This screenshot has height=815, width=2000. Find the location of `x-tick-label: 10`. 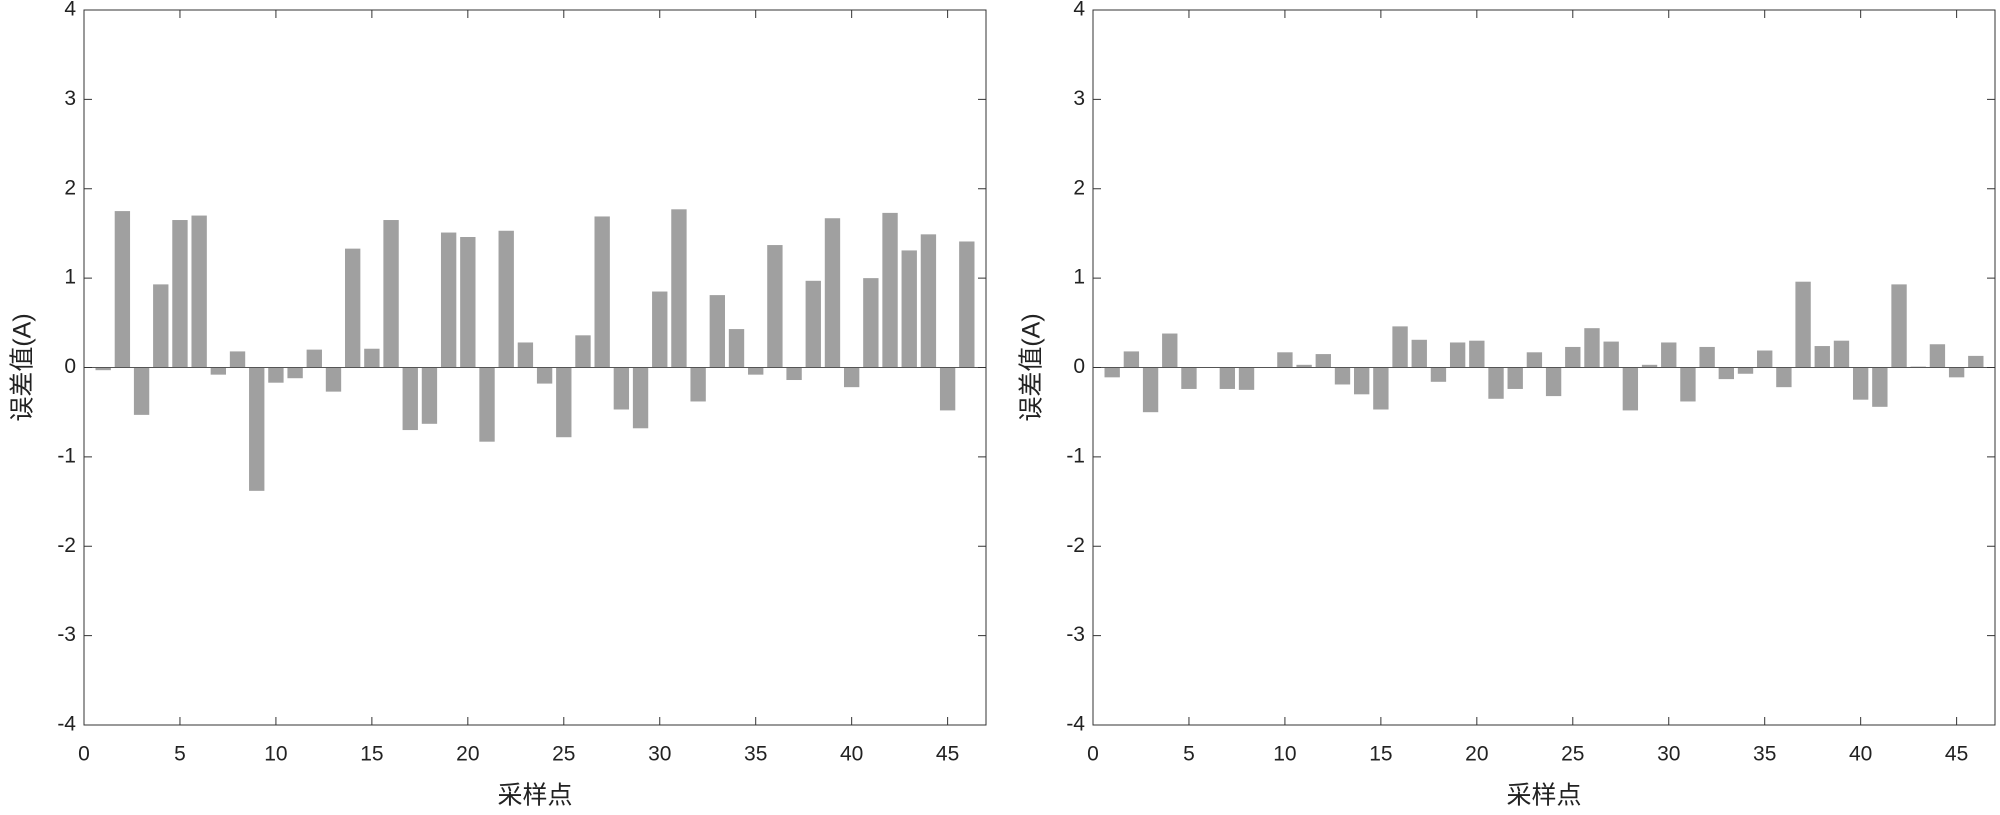

x-tick-label: 10 is located at coordinates (275, 754).